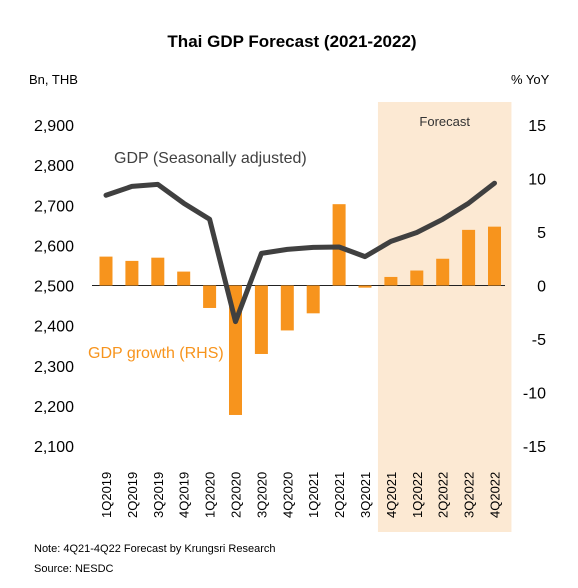  Describe the element at coordinates (291, 41) in the screenshot. I see `chart-title: Thai GDP Forecast (2021-2022)` at that location.